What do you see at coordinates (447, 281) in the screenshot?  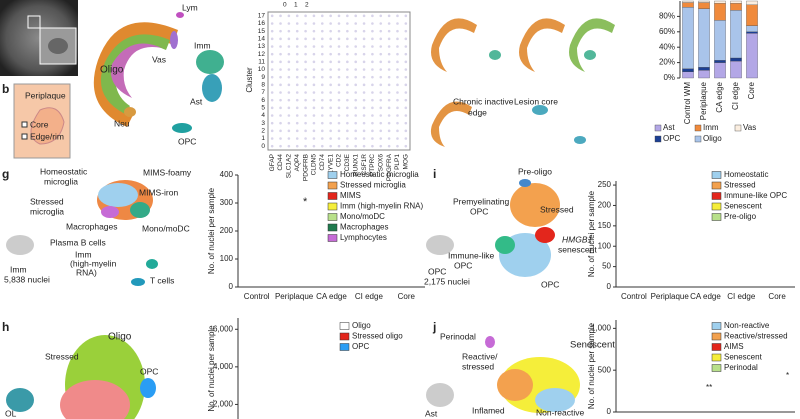 I see `label: 2,175 nuclei` at bounding box center [447, 281].